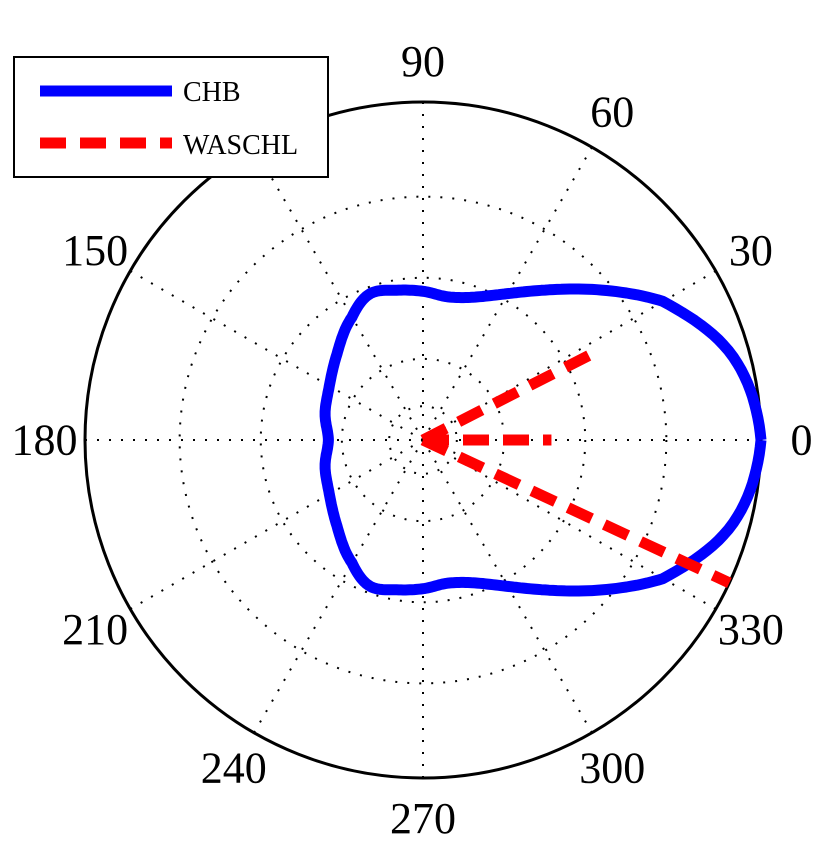 The height and width of the screenshot is (868, 830). Describe the element at coordinates (612, 112) in the screenshot. I see `angle-label-60: 60` at that location.